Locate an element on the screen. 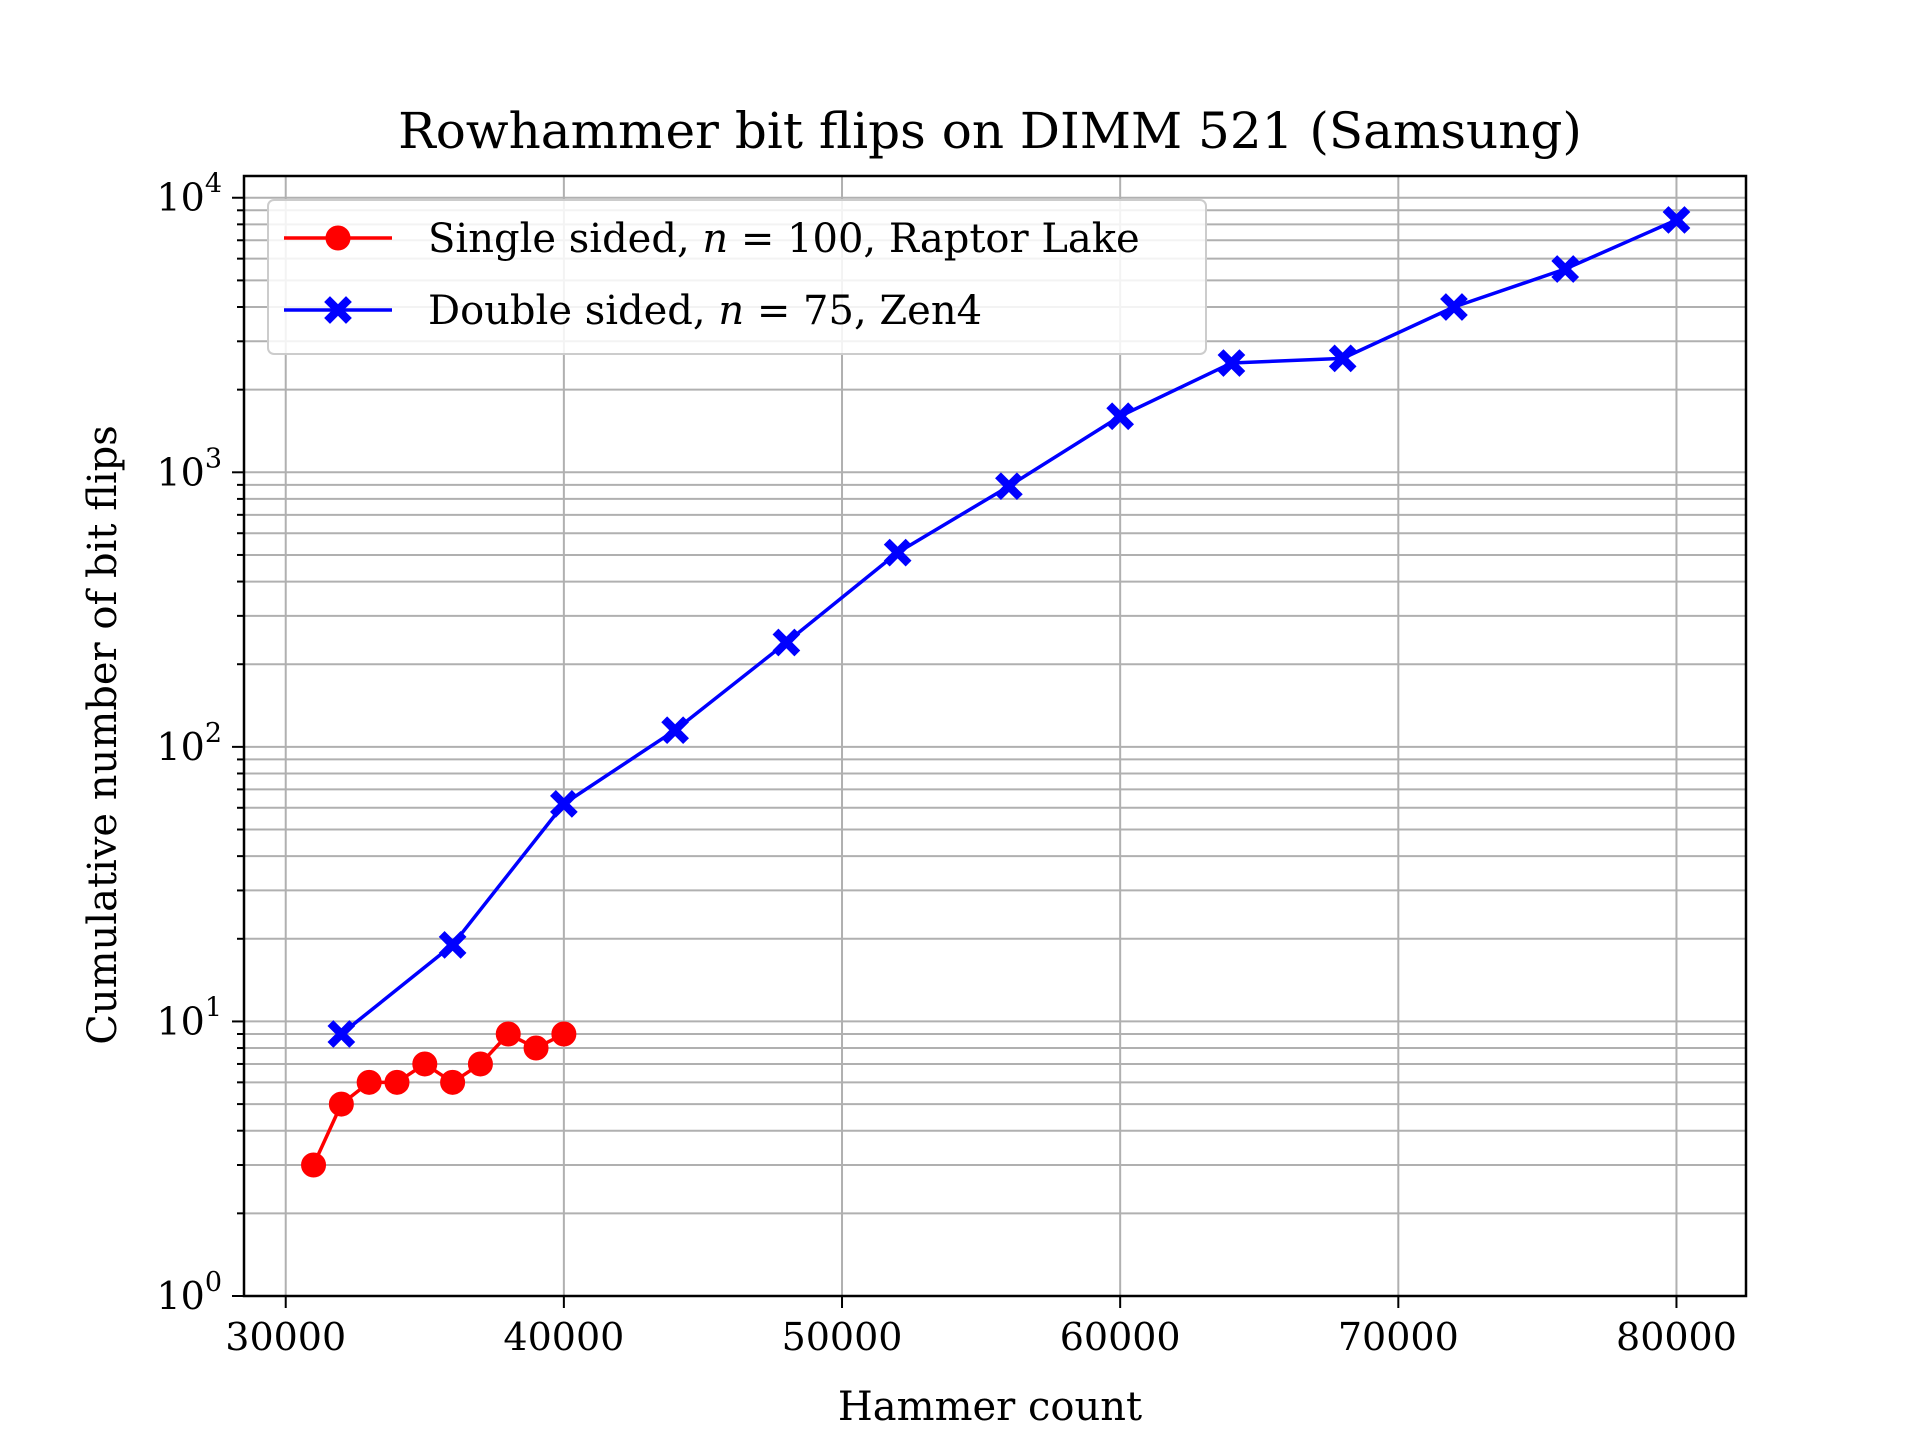 The width and height of the screenshot is (1920, 1440). x-tick-label: 80000 is located at coordinates (1676, 1337).